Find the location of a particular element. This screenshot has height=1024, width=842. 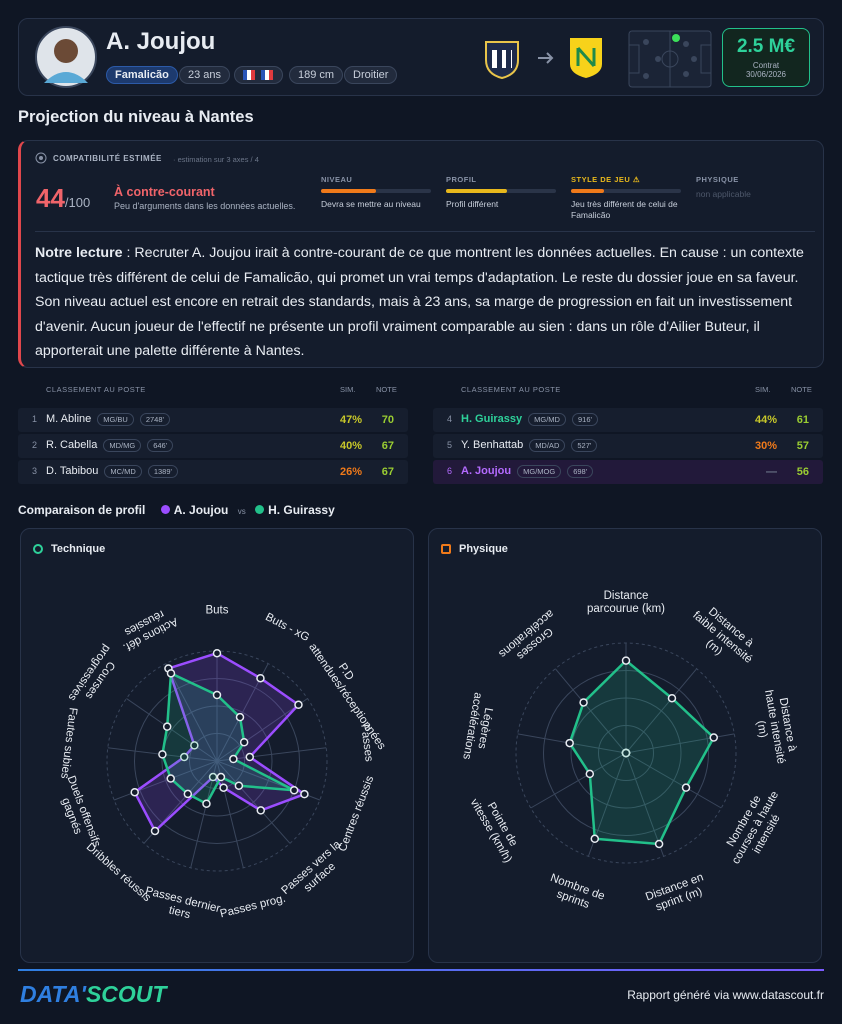

section-title: Projection du niveau à Nantes is located at coordinates (136, 117).